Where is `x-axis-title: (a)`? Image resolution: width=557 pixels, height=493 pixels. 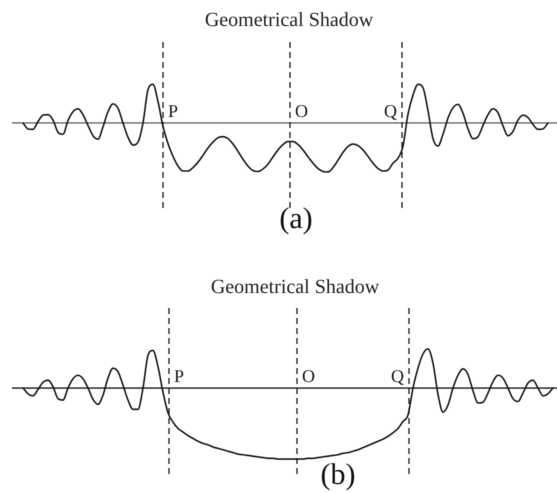
x-axis-title: (a) is located at coordinates (296, 219).